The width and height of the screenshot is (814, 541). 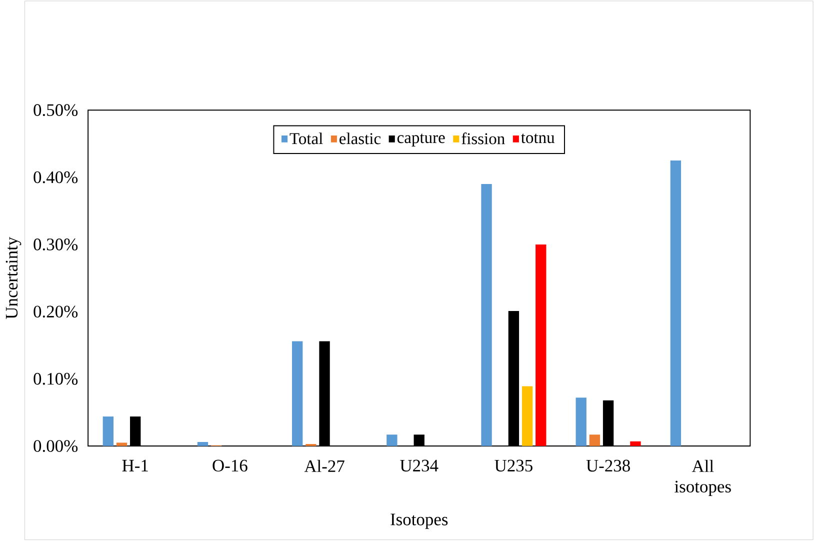 I want to click on legend-label: capture, so click(x=421, y=140).